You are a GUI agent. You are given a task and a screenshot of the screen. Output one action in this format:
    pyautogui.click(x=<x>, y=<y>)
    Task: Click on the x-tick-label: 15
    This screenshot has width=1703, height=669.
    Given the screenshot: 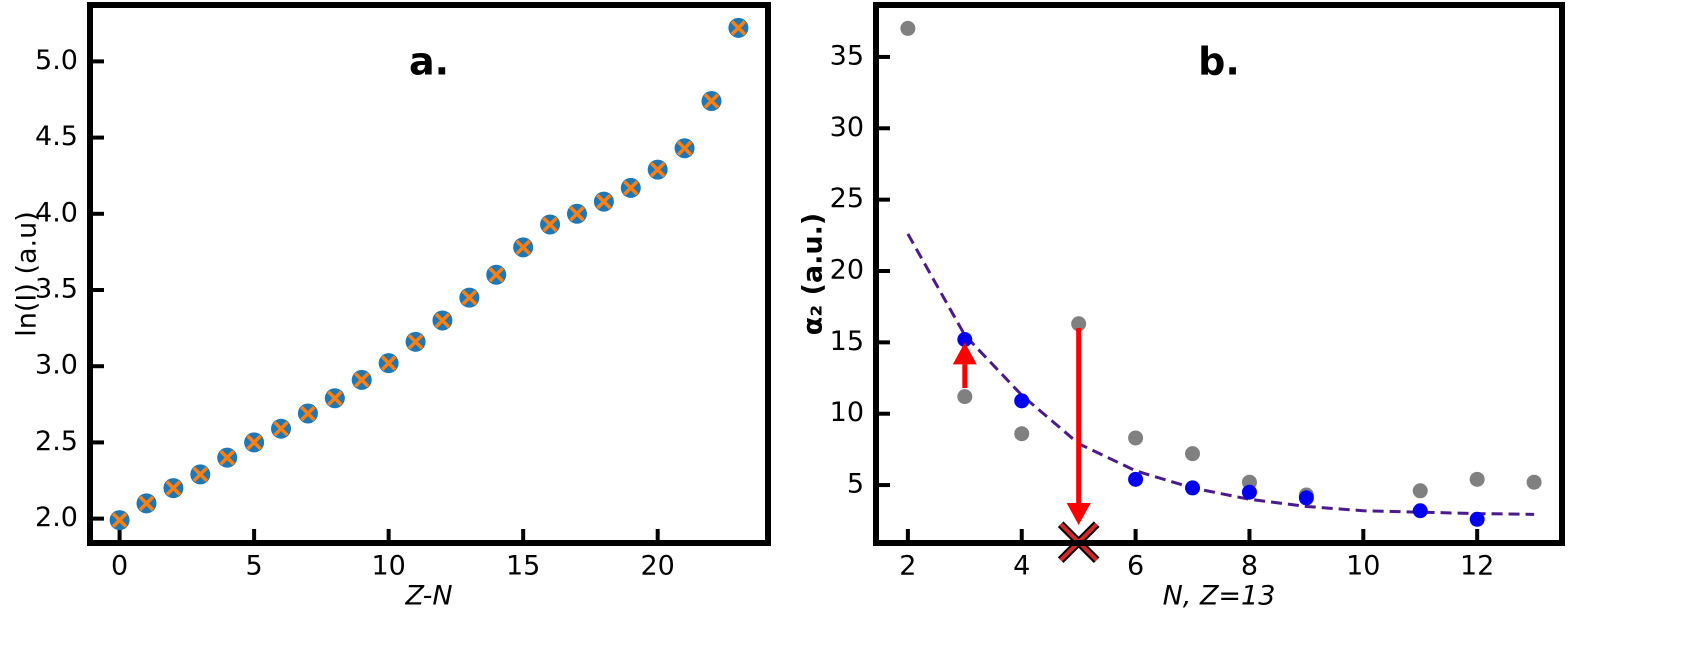 What is the action you would take?
    pyautogui.click(x=523, y=566)
    